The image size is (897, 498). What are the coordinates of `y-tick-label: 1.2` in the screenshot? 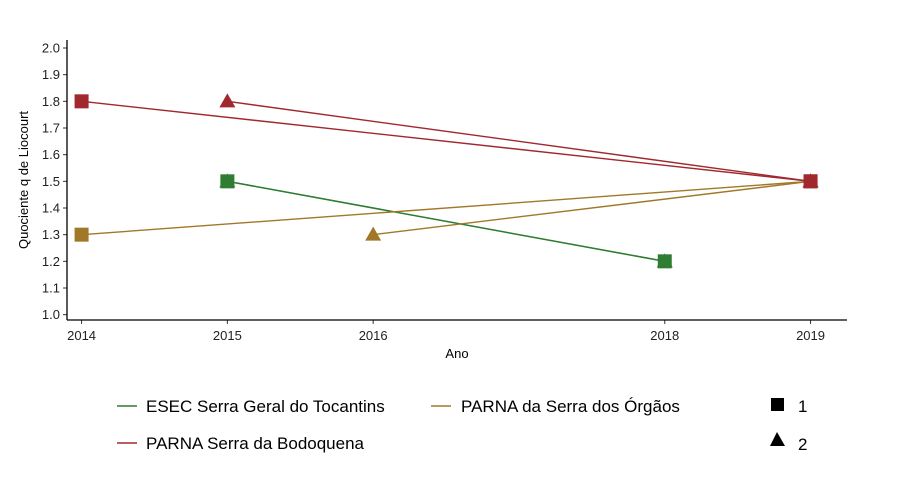 It's located at (51, 261).